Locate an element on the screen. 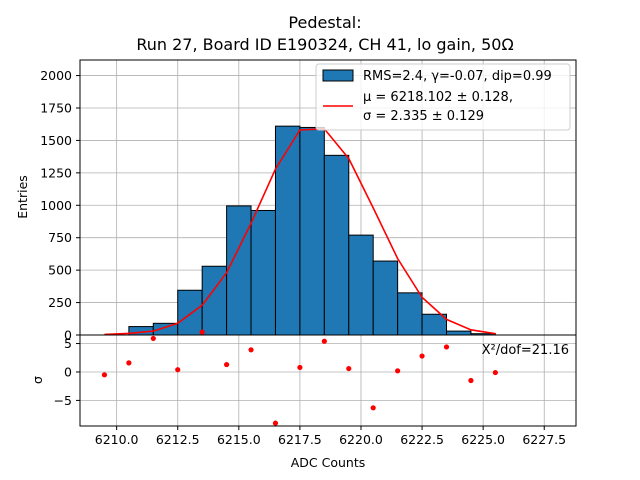 This screenshot has width=640, height=480. residual-x-tick-label-6: 6225.0 is located at coordinates (483, 439).